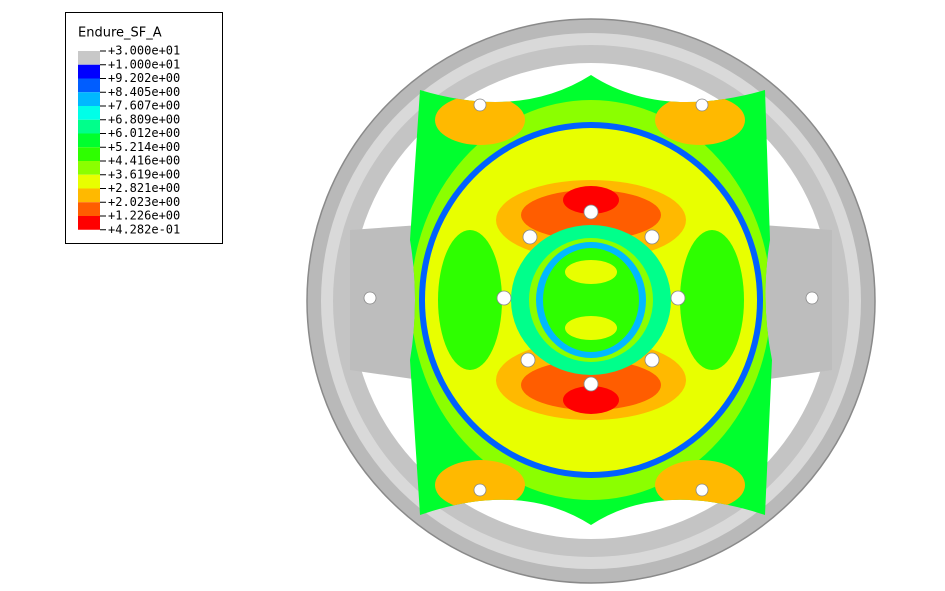 This screenshot has height=591, width=945. Describe the element at coordinates (144, 119) in the screenshot. I see `legend-label: +6.809e+00` at that location.